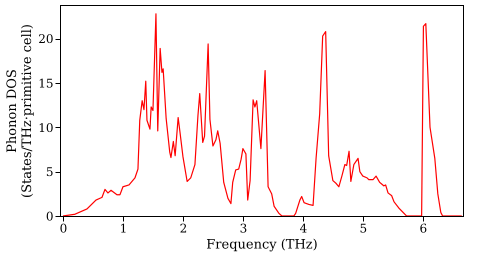 The width and height of the screenshot is (500, 280). Describe the element at coordinates (50, 172) in the screenshot. I see `y-tick-label: 5` at that location.